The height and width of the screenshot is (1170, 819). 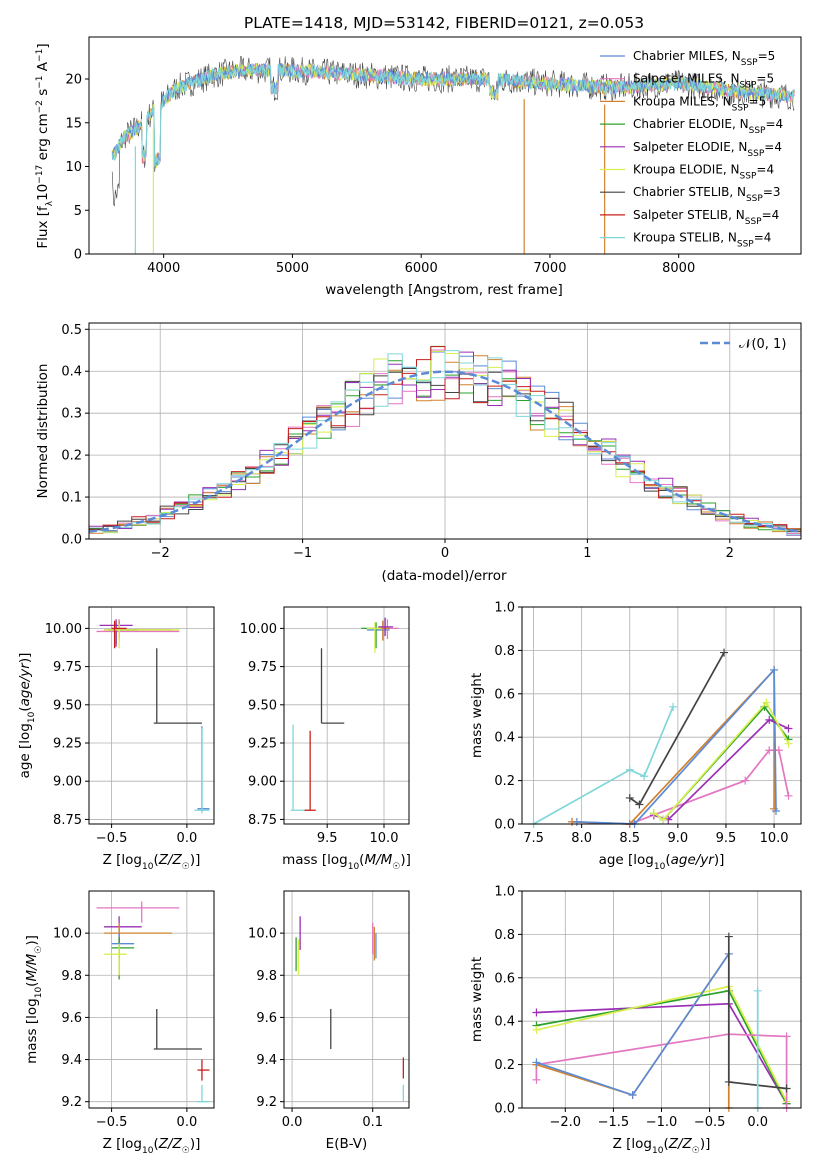 What do you see at coordinates (453, 114) in the screenshot?
I see `spectrum-line-kroupa-stelib` at bounding box center [453, 114].